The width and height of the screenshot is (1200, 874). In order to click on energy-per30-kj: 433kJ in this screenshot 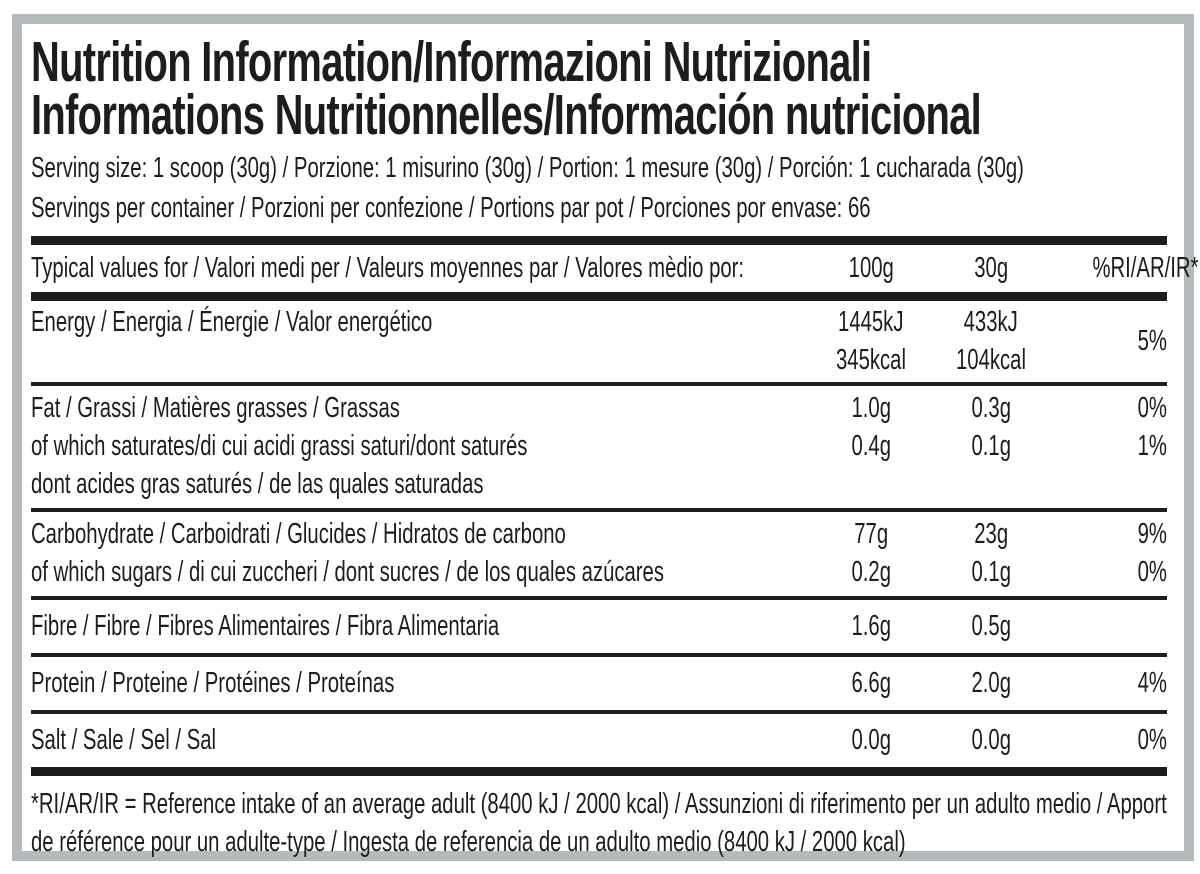, I will do `click(991, 322)`.